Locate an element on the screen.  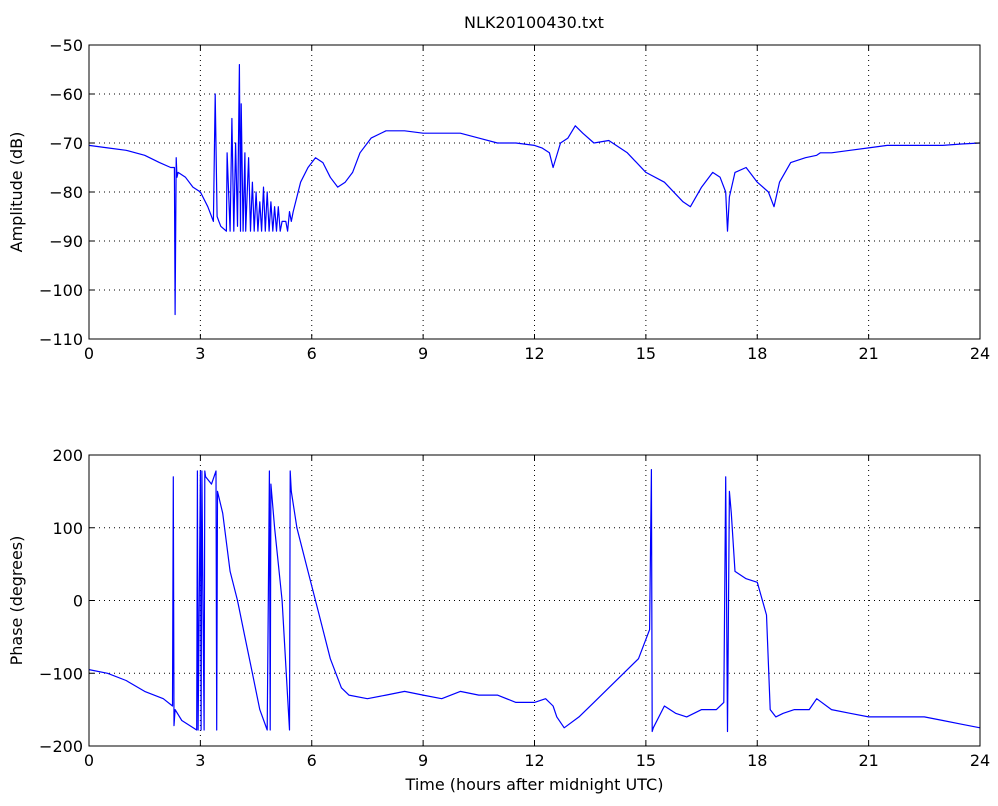
amplitude-y-tick-label: −80 is located at coordinates (66, 192).